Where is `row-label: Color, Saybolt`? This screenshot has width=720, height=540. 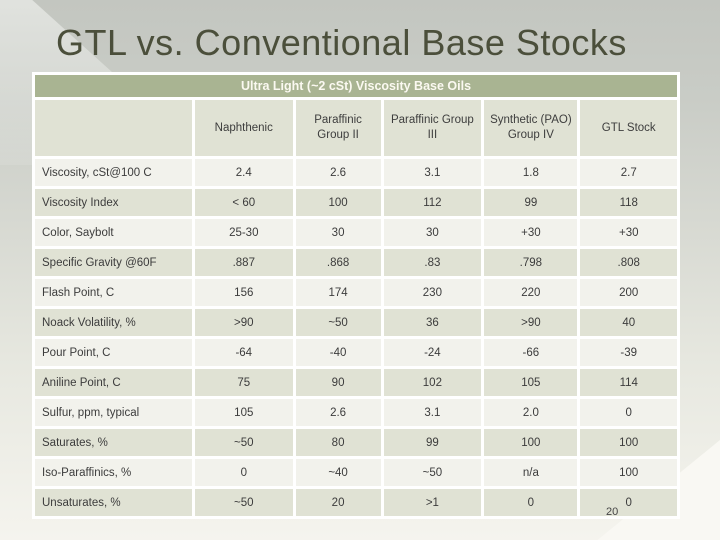 row-label: Color, Saybolt is located at coordinates (113, 232).